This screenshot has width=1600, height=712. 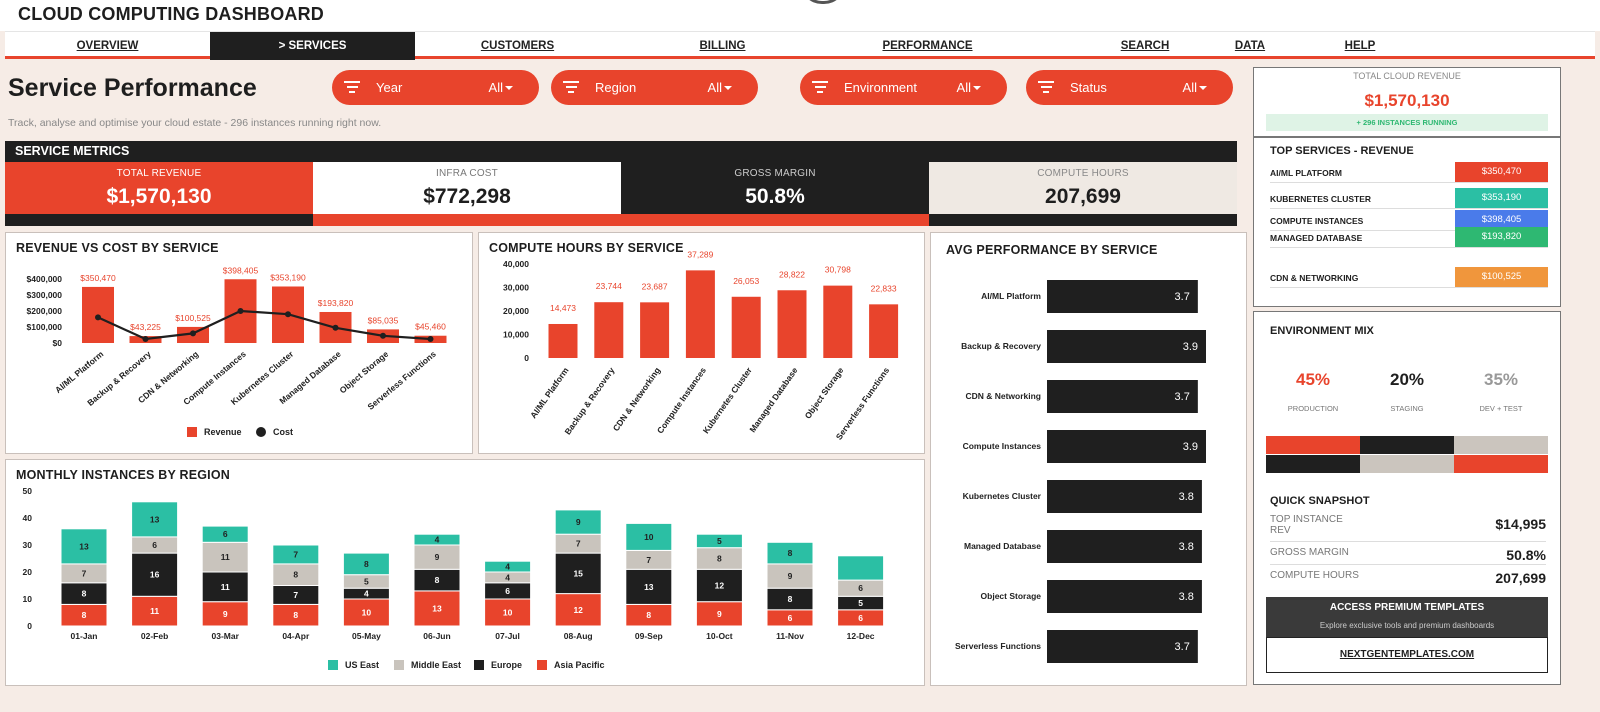 What do you see at coordinates (1409, 198) in the screenshot?
I see `top-service-row: KUBERNETES CLUSTER $353,190` at bounding box center [1409, 198].